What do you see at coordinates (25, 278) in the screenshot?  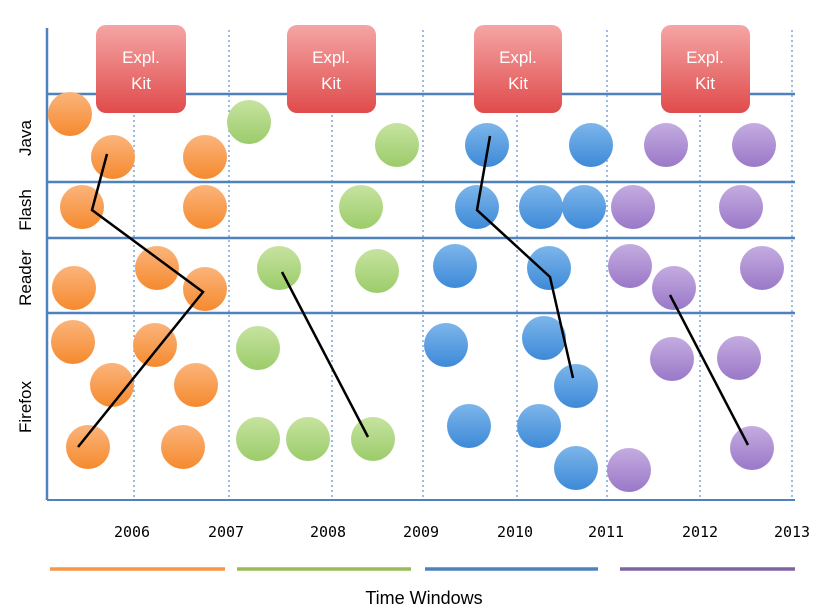 I see `row-label-reader: Reader` at bounding box center [25, 278].